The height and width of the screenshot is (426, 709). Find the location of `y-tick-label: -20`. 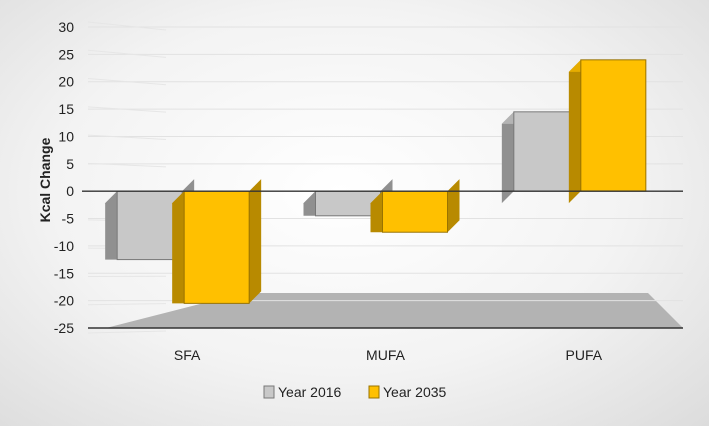

y-tick-label: -20 is located at coordinates (64, 301).